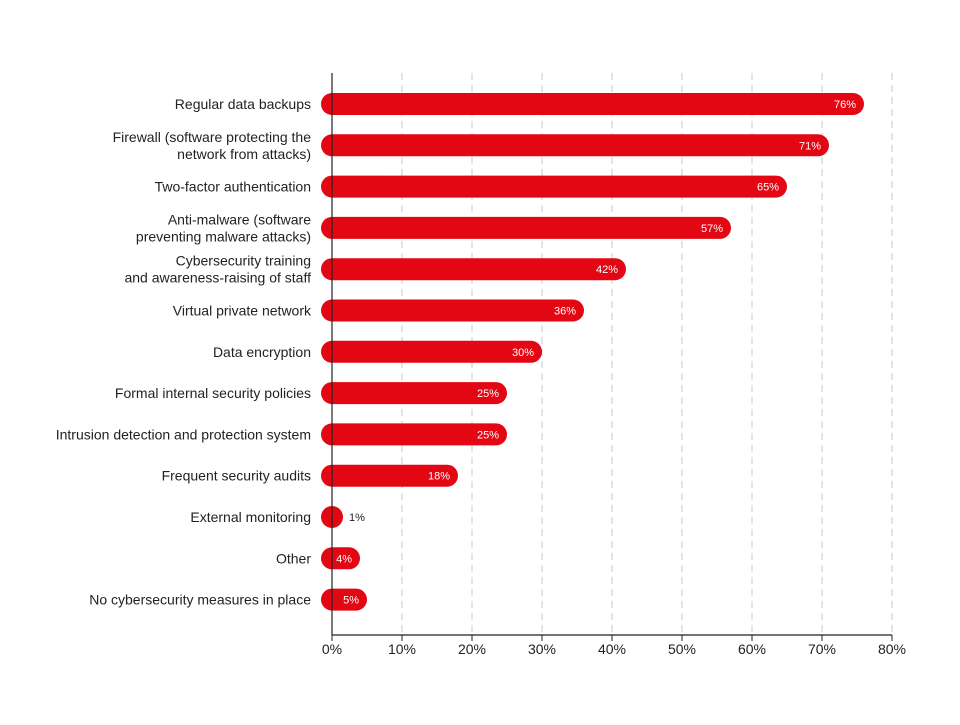  Describe the element at coordinates (233, 187) in the screenshot. I see `category-label: Two-factor authentication` at that location.